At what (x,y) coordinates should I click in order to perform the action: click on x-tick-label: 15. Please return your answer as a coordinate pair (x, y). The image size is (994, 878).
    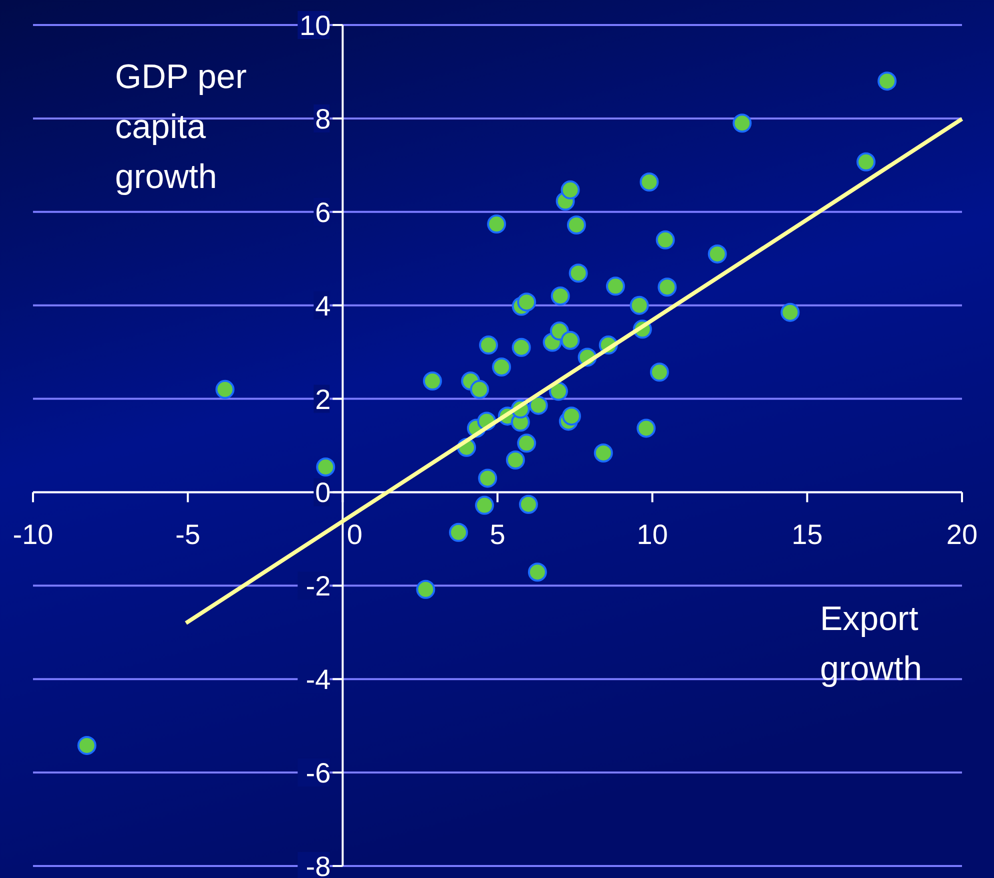
    Looking at the image, I should click on (807, 534).